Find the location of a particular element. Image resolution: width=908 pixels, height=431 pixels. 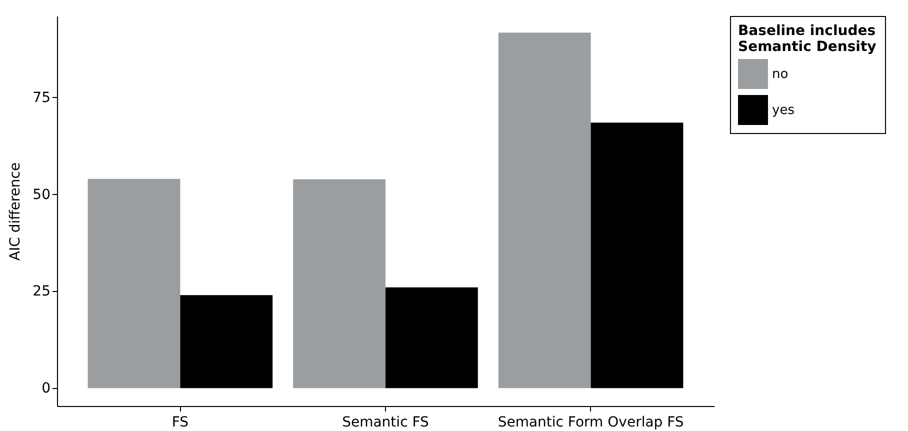

x-tick-label: FS is located at coordinates (180, 422).